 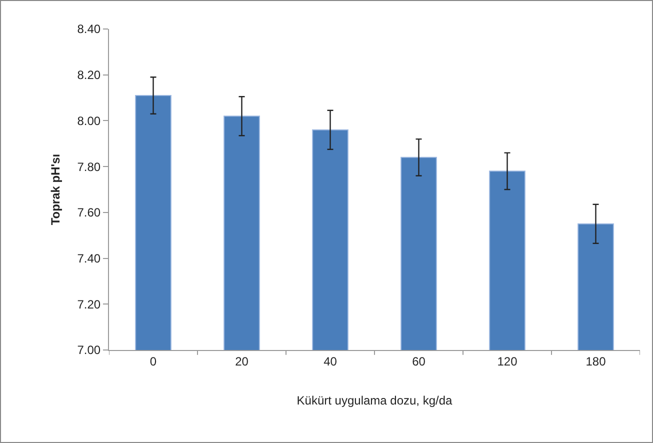 I want to click on y-tick-label: 8.40, so click(x=89, y=29).